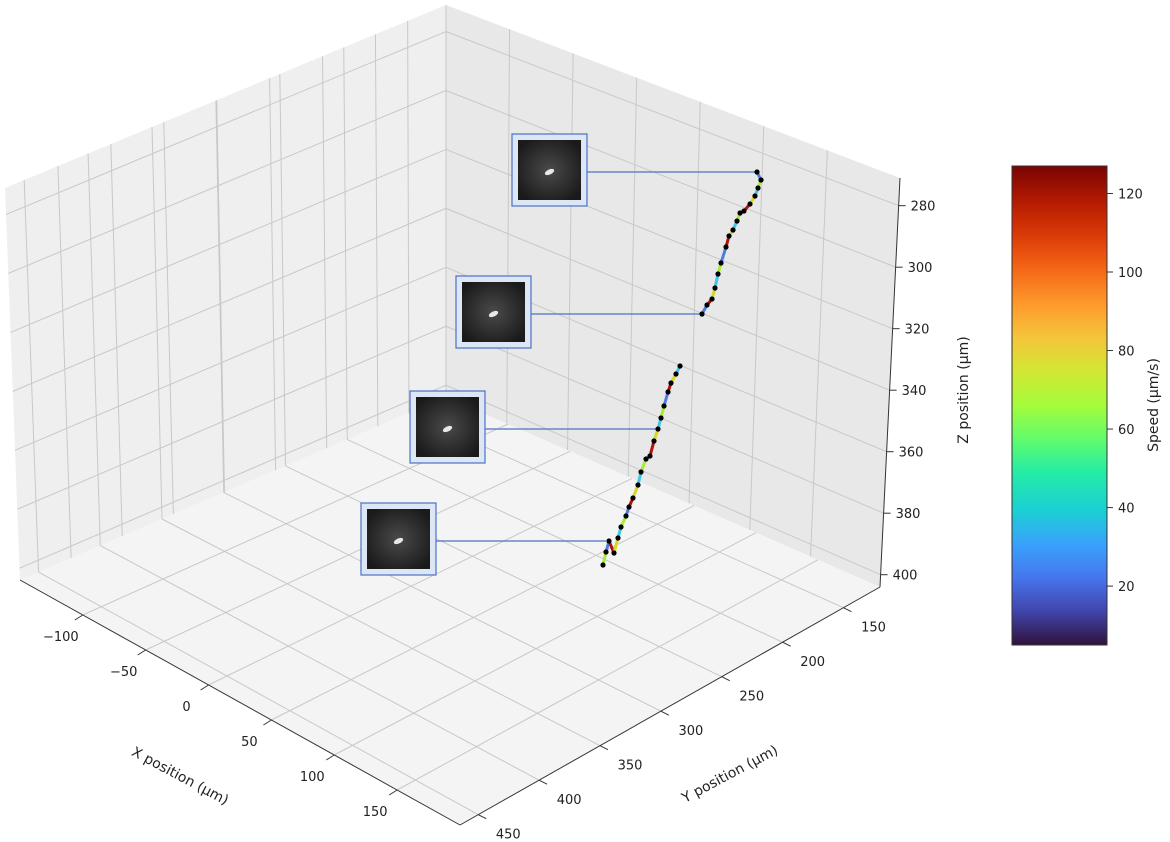  What do you see at coordinates (920, 268) in the screenshot?
I see `z-tick-label: 300` at bounding box center [920, 268].